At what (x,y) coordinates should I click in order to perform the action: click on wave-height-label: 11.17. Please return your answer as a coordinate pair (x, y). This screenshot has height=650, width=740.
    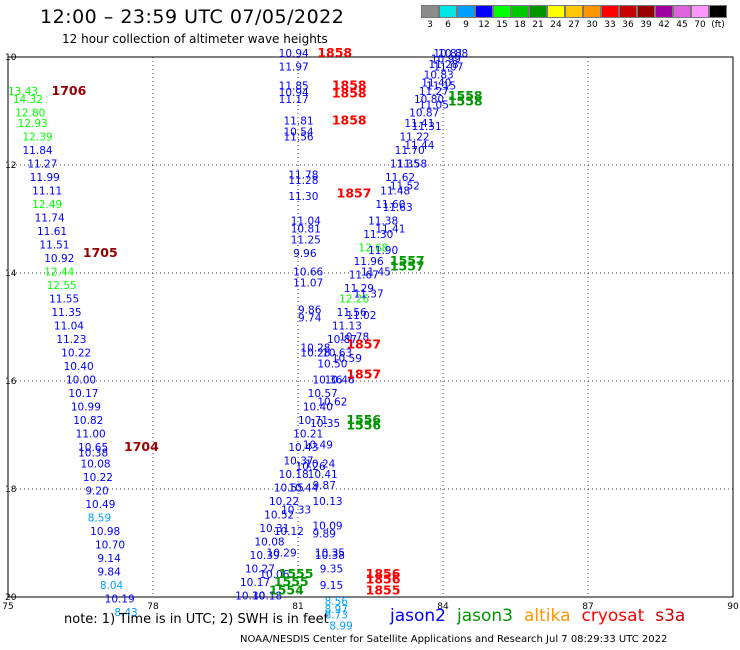
    Looking at the image, I should click on (294, 100).